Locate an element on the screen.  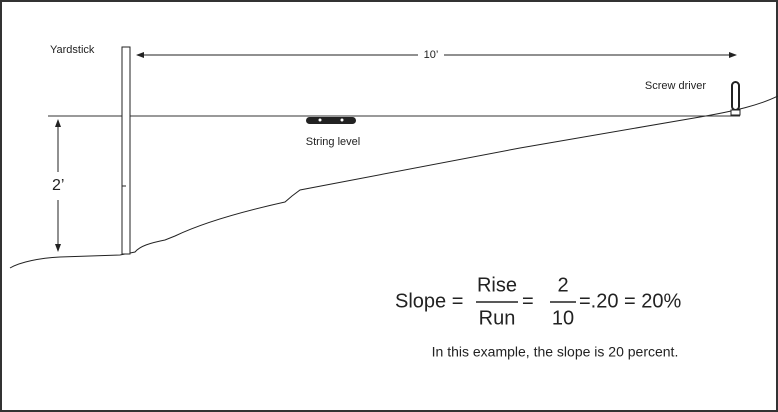
string-level is located at coordinates (331, 120).